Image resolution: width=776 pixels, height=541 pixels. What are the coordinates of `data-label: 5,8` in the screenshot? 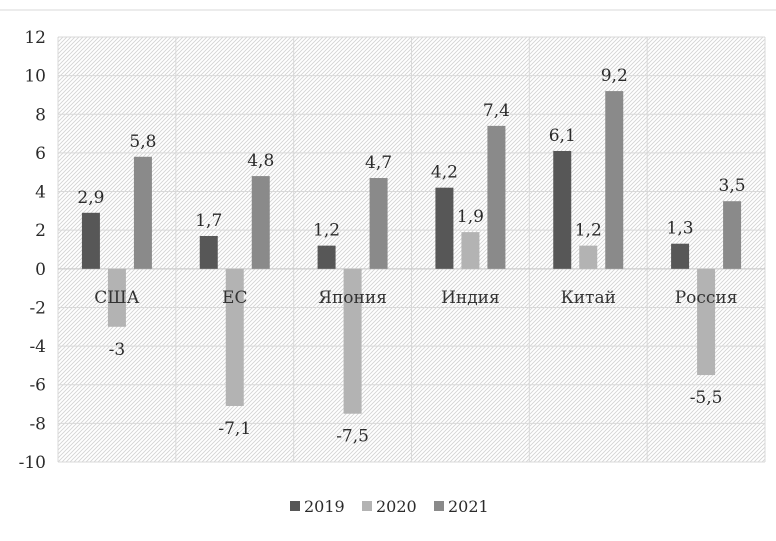 It's located at (142, 142).